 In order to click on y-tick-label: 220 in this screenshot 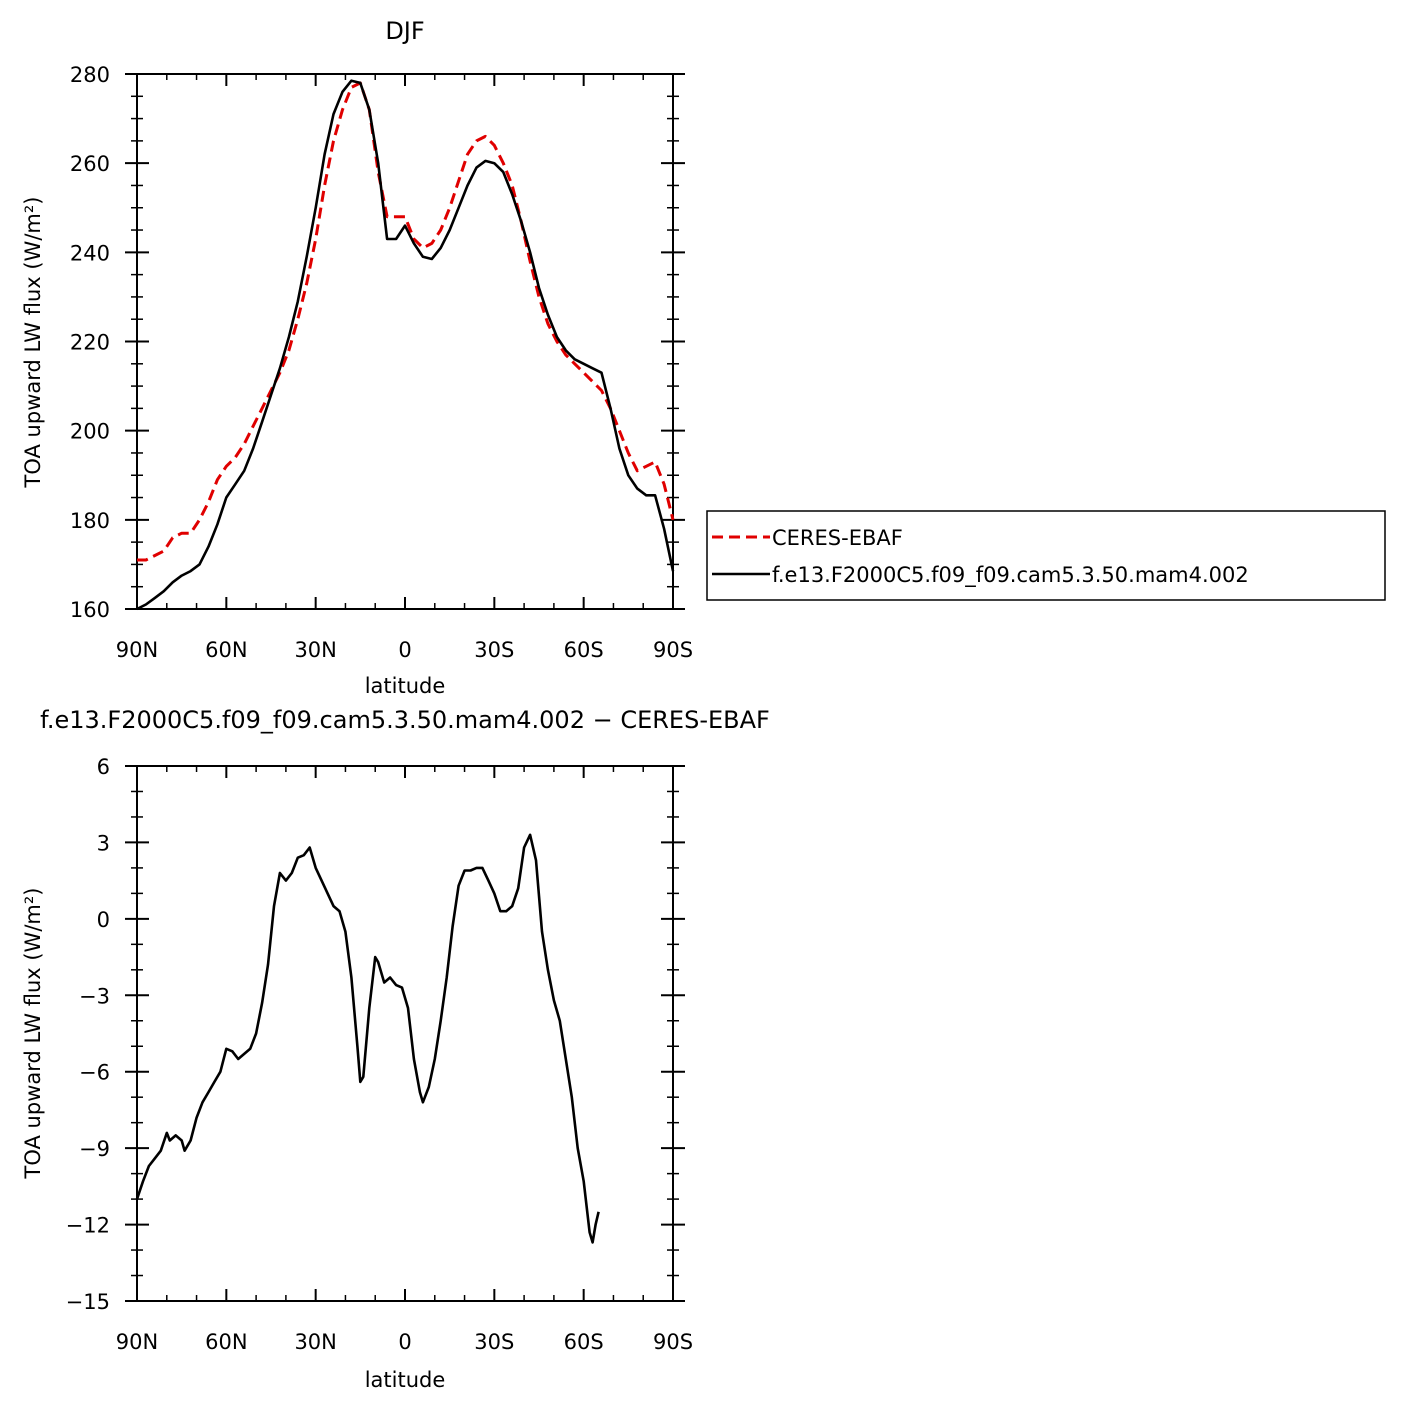, I will do `click(90, 343)`.